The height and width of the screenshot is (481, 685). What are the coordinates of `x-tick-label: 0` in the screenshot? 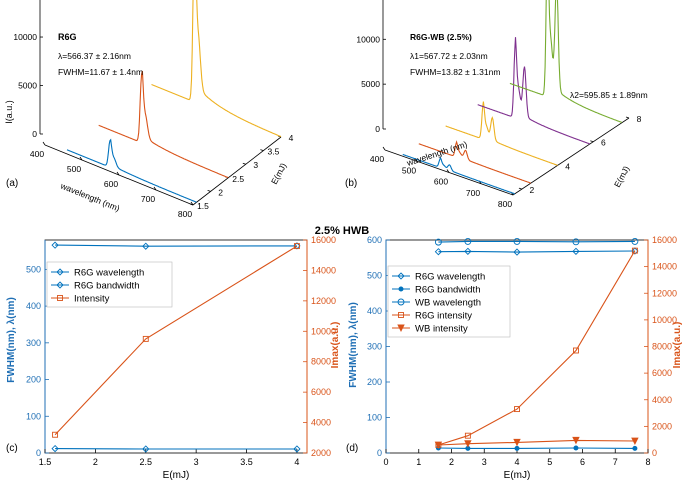 It's located at (385, 462).